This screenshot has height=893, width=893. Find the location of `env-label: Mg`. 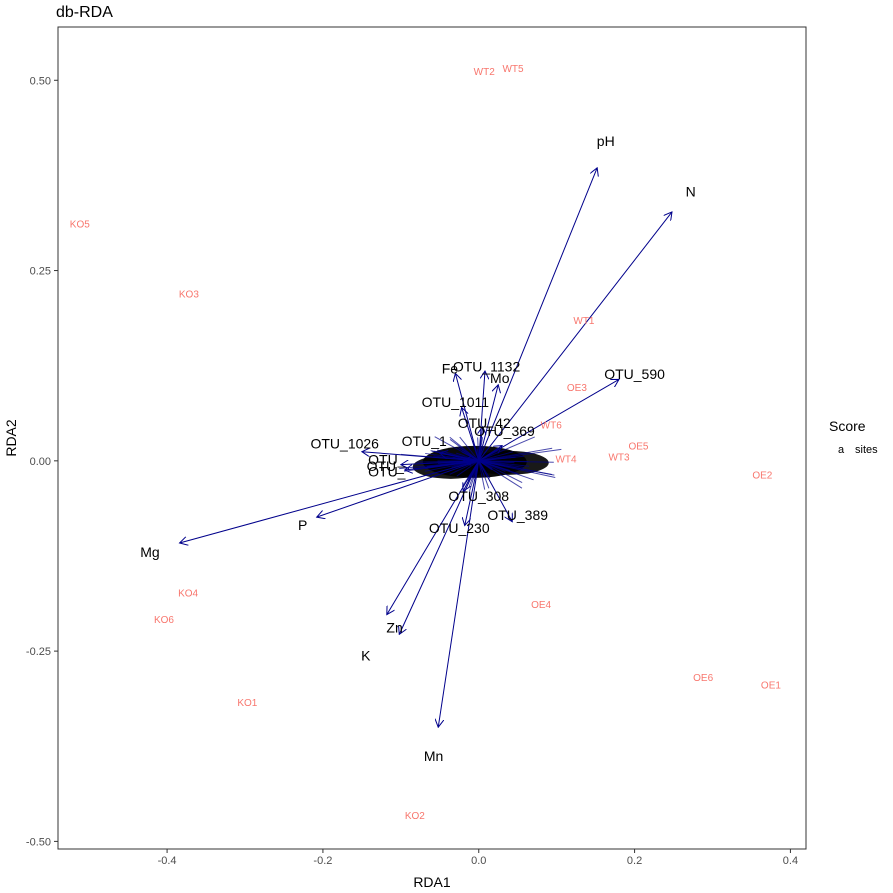

env-label: Mg is located at coordinates (149, 552).